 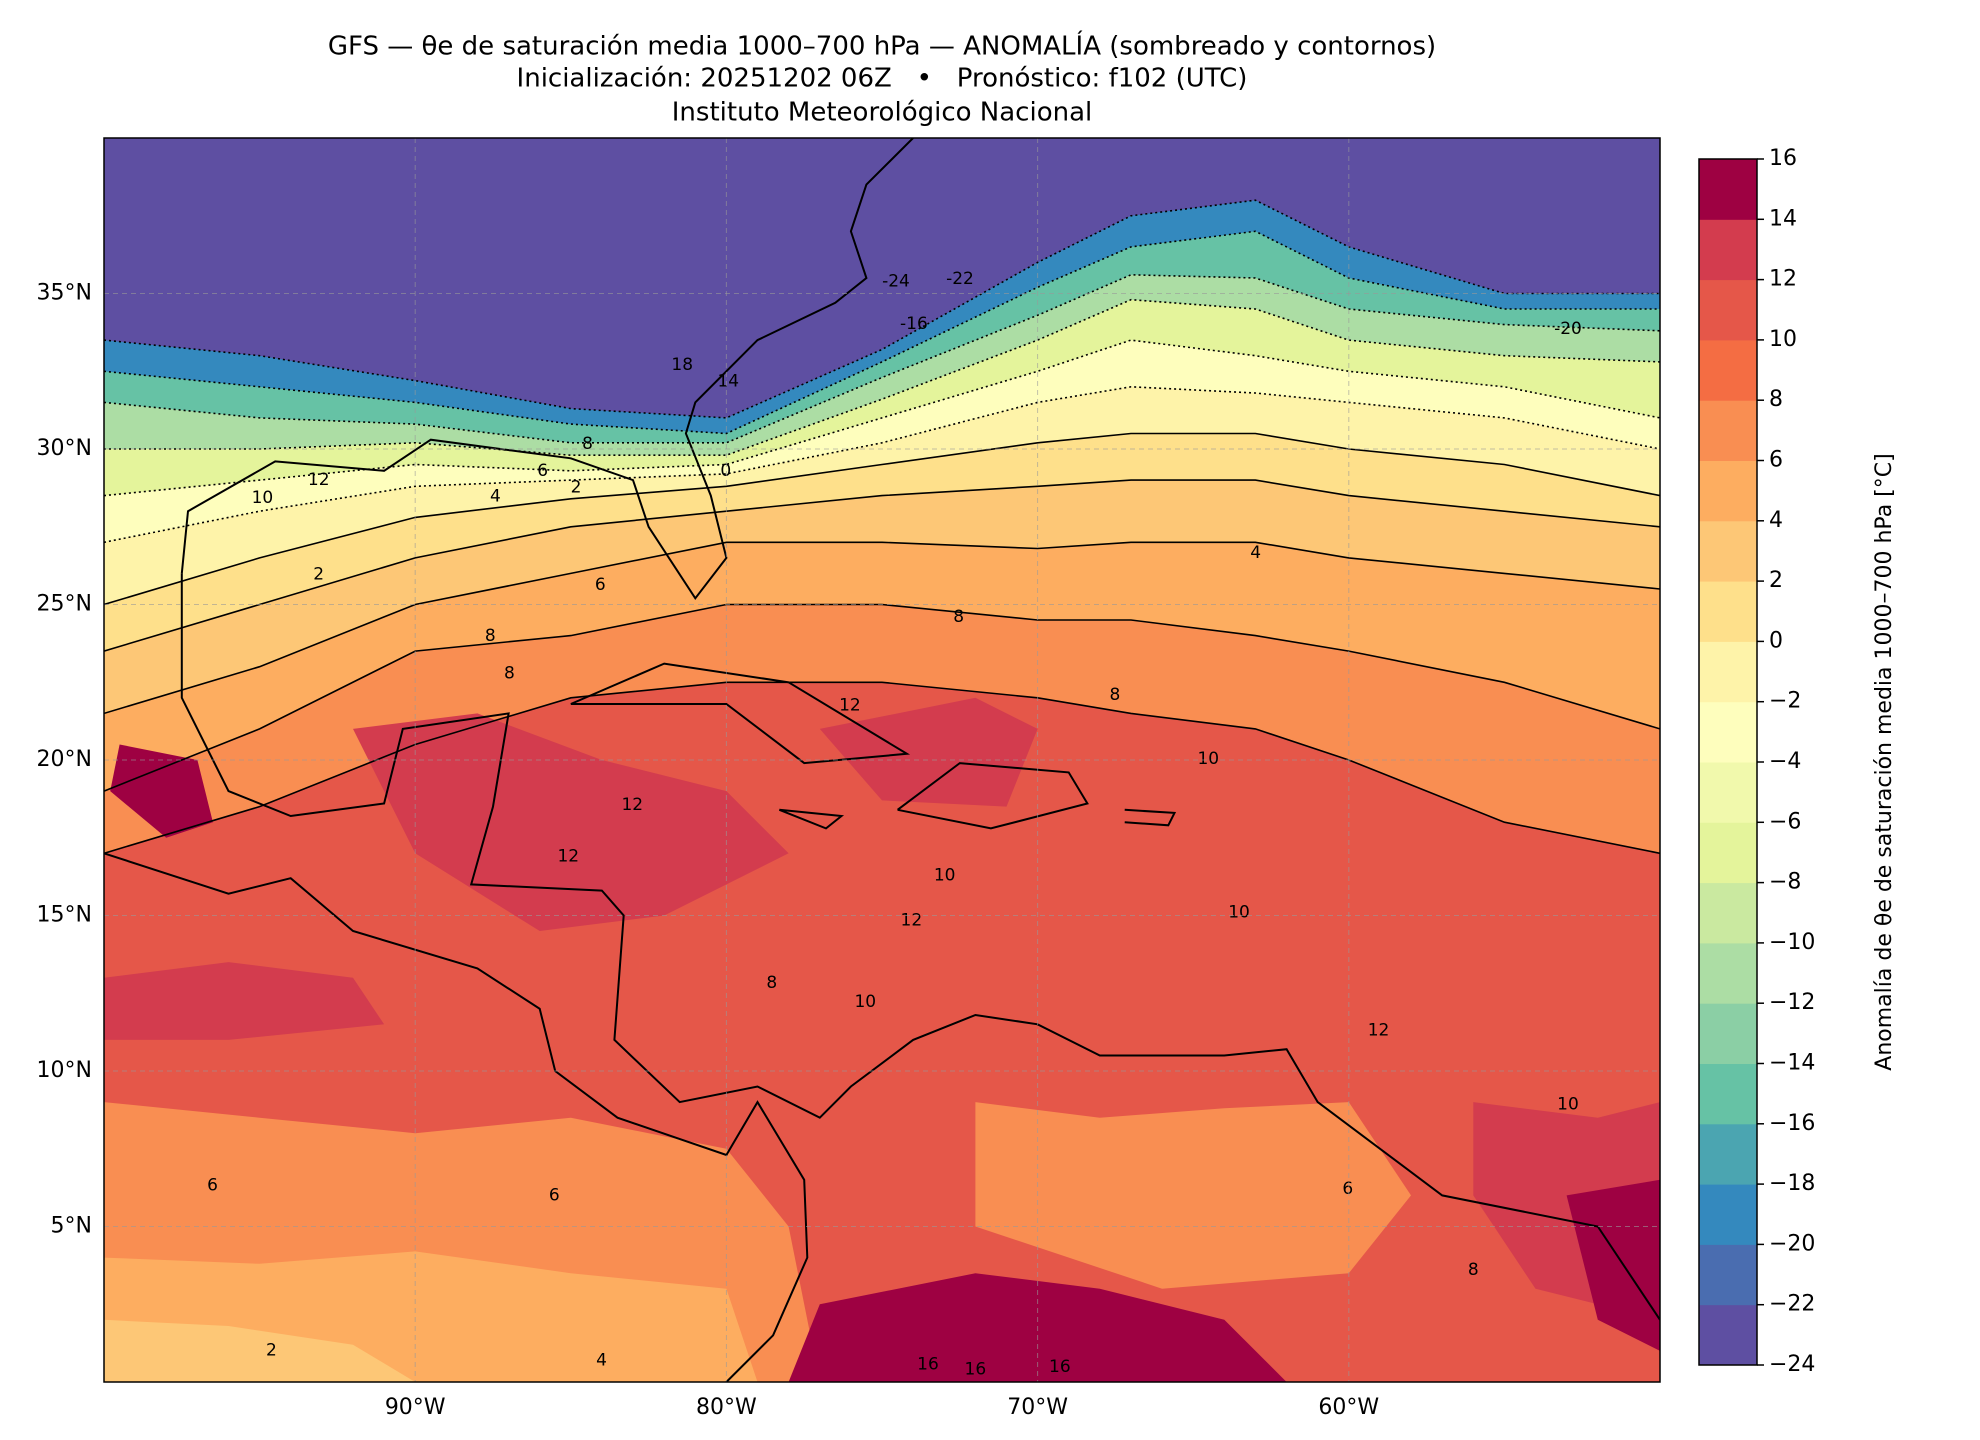 What do you see at coordinates (1348, 1407) in the screenshot?
I see `x-tick-label: 60°W` at bounding box center [1348, 1407].